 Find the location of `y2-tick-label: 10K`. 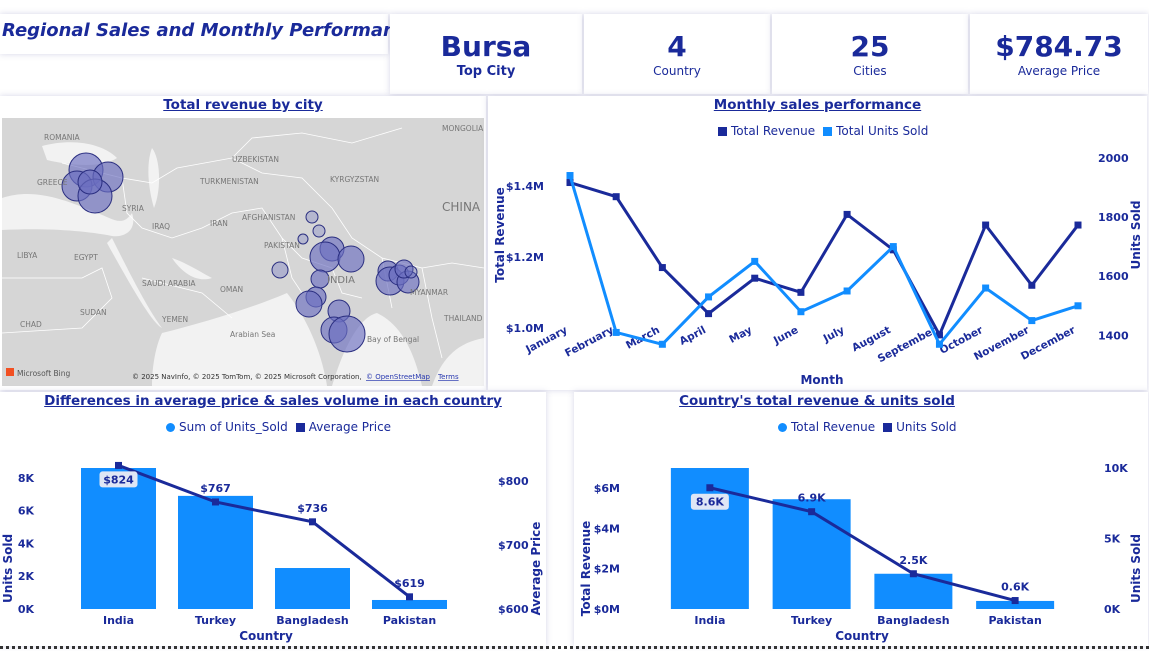

y2-tick-label: 10K is located at coordinates (1116, 468).